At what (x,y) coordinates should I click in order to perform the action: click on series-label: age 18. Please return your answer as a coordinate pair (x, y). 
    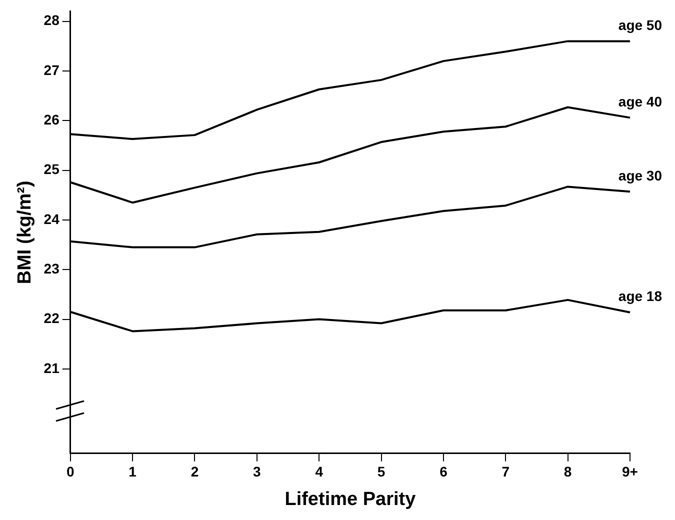
    Looking at the image, I should click on (640, 296).